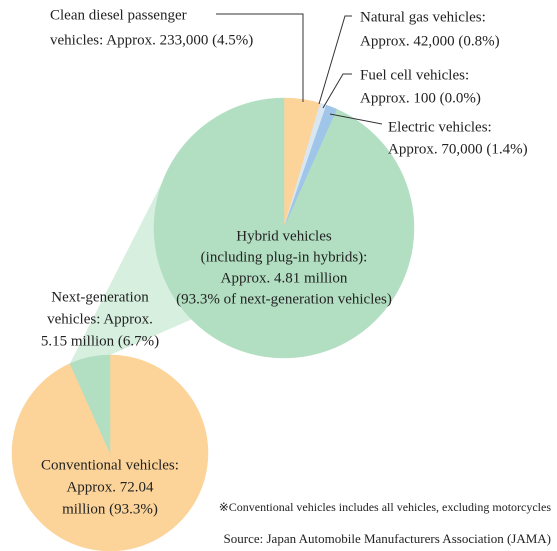 The image size is (557, 551). I want to click on pie-slice, so click(90, 404).